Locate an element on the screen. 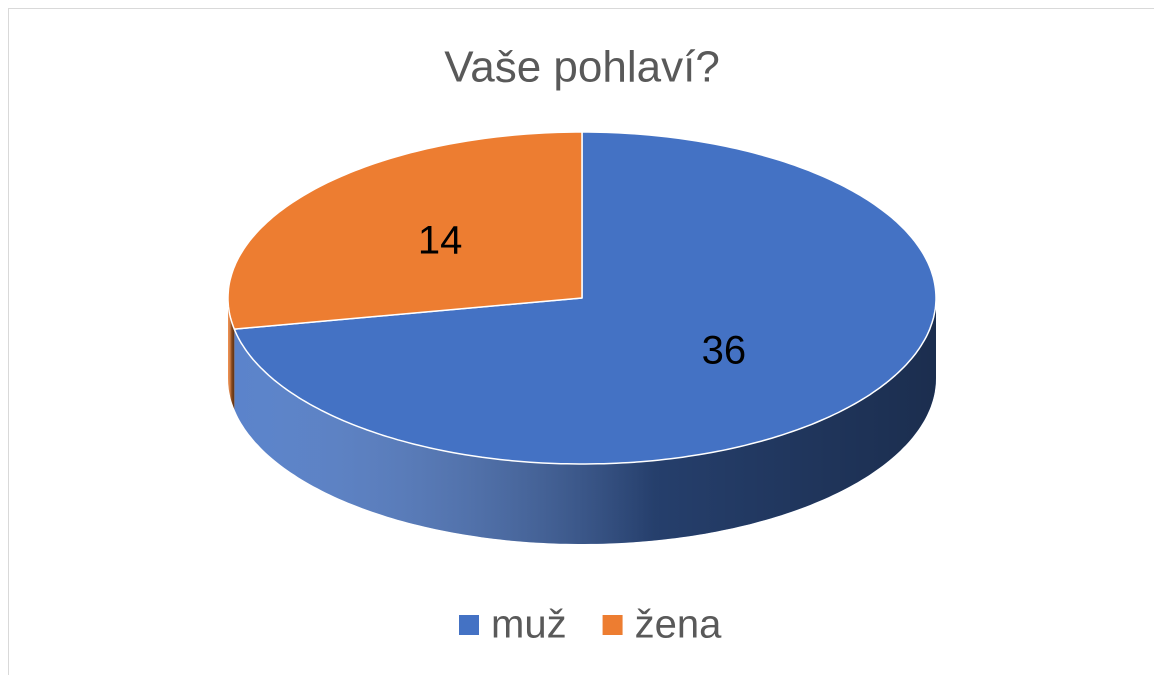  pie-slice is located at coordinates (405, 230).